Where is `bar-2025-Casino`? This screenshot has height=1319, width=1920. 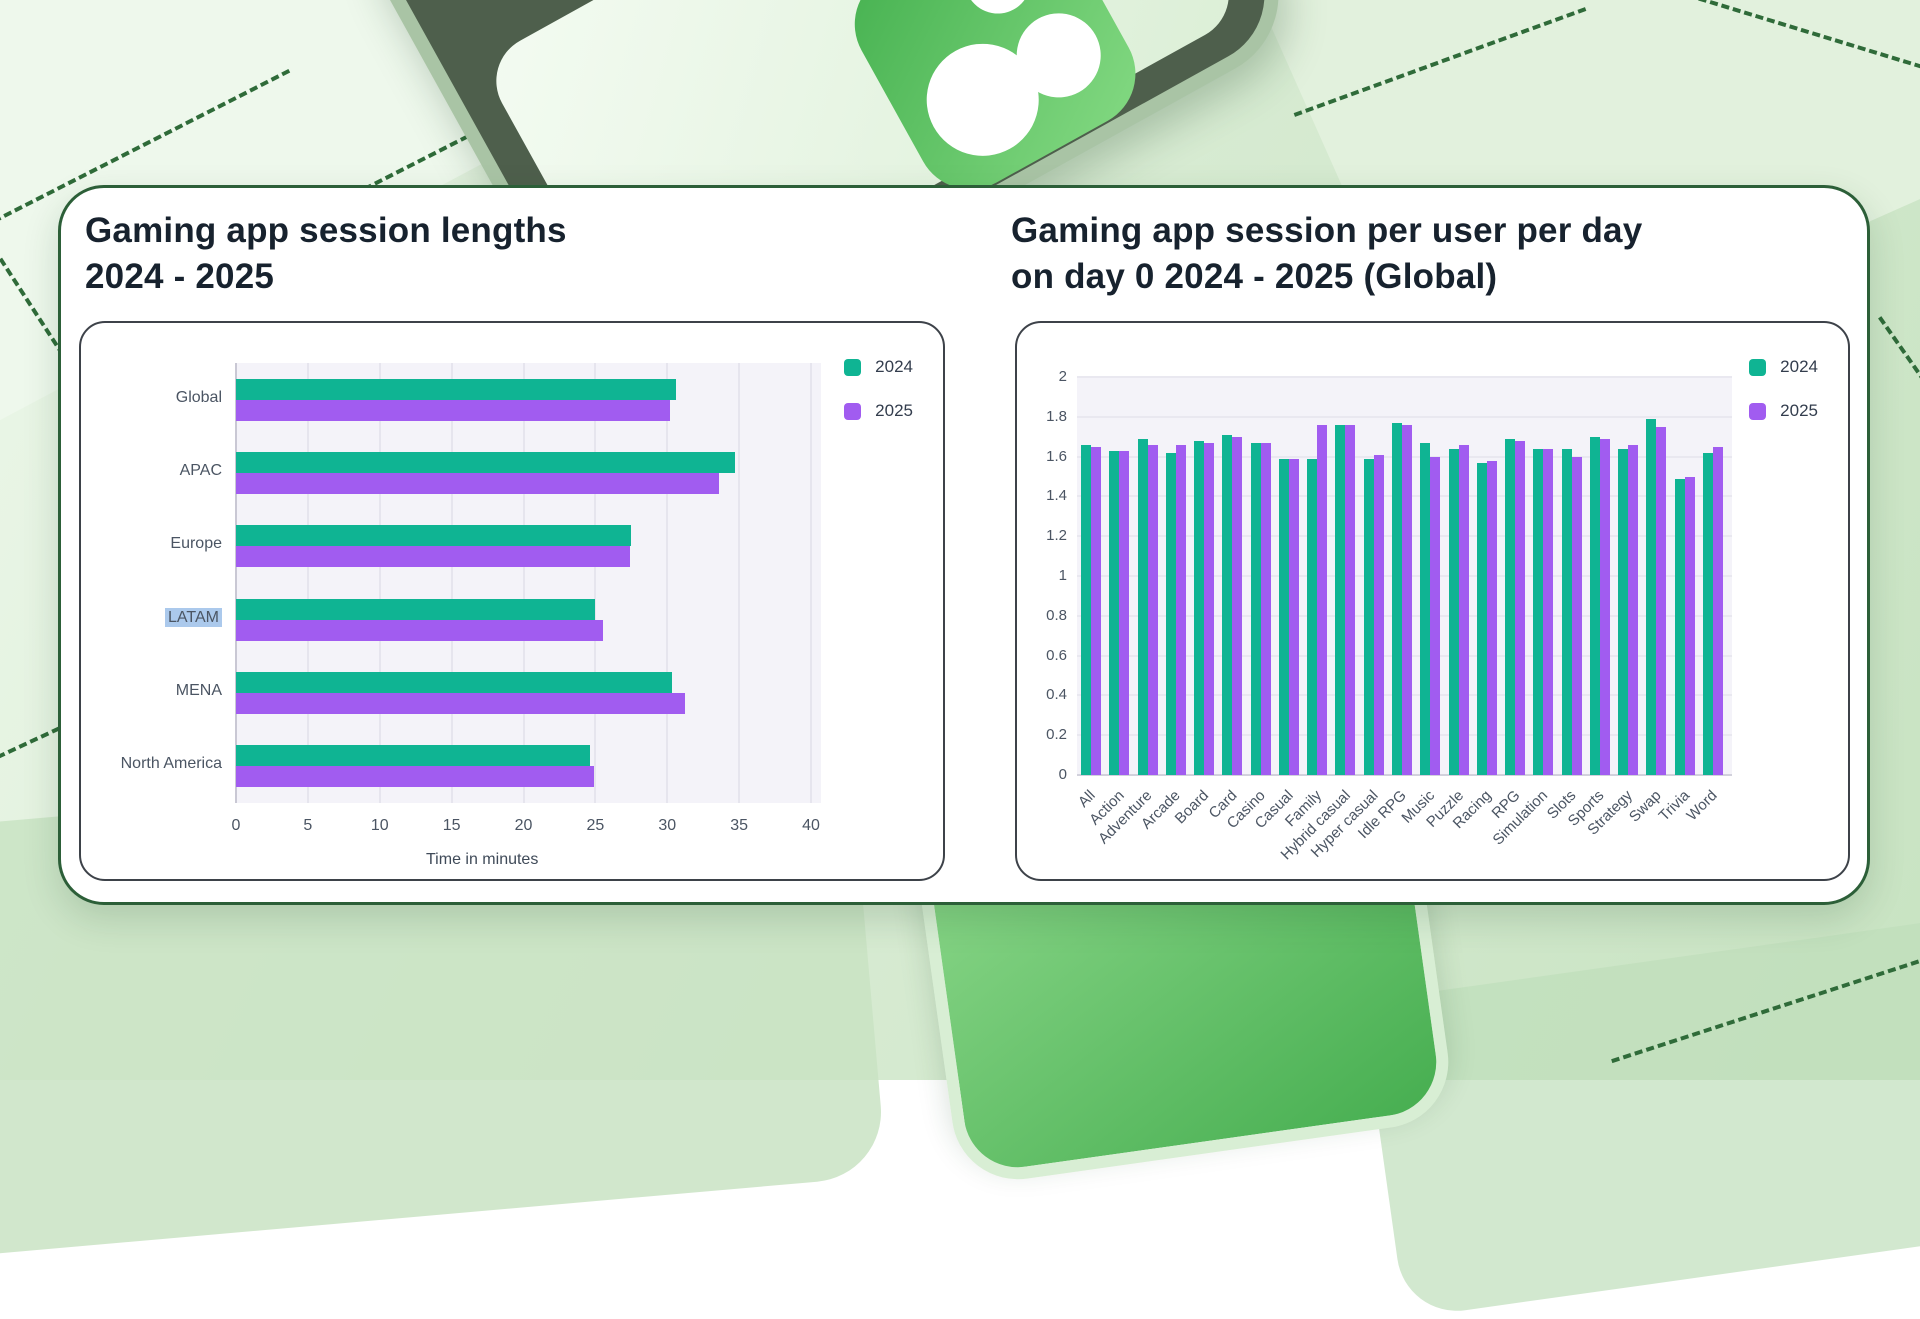
bar-2025-Casino is located at coordinates (1266, 609).